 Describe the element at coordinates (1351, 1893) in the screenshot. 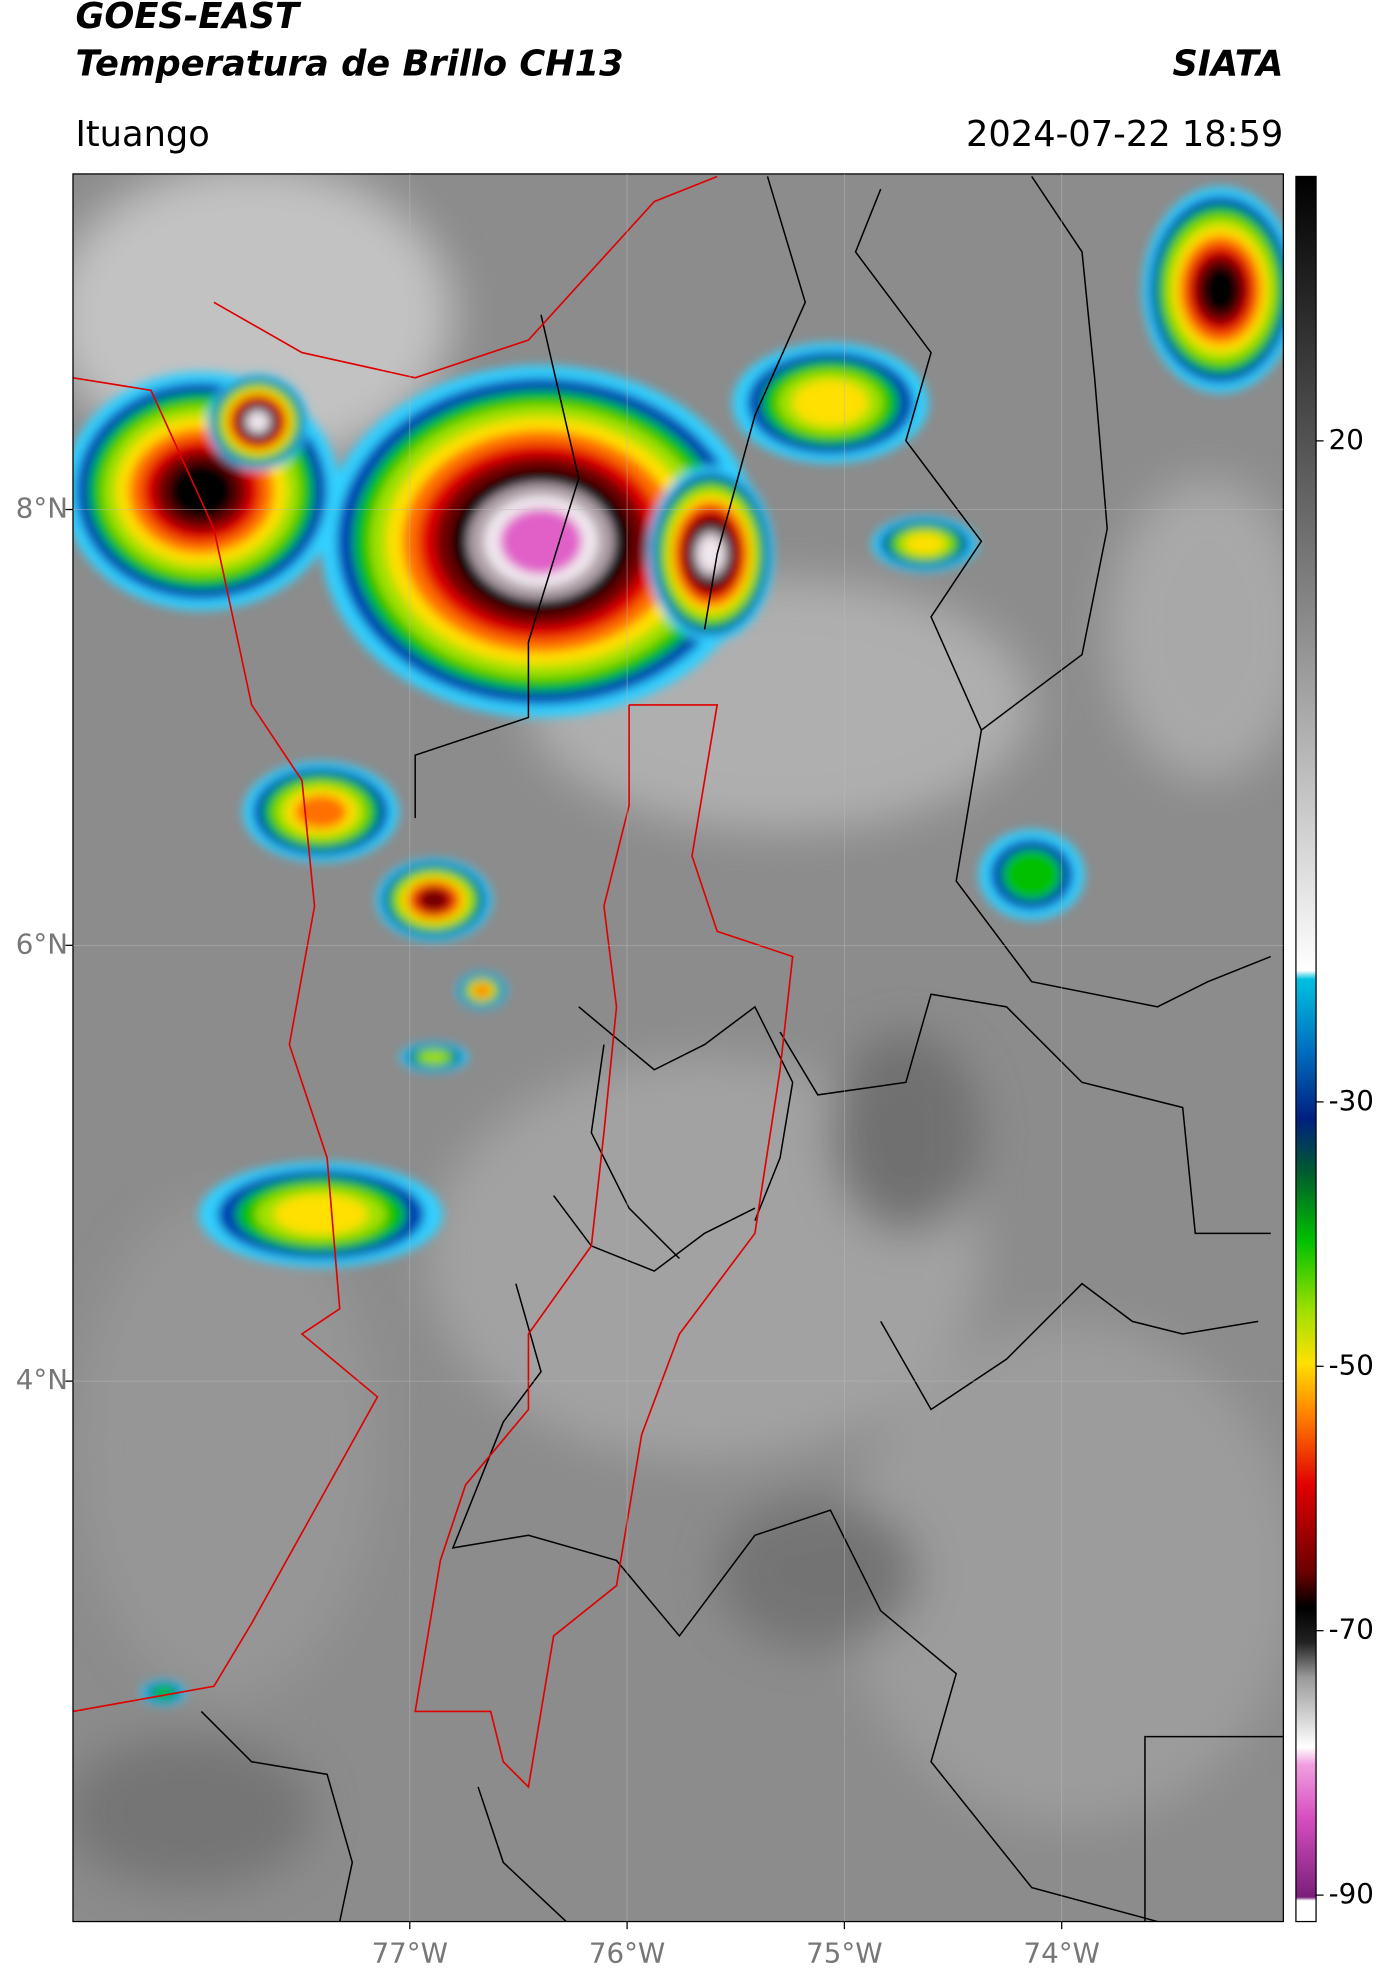

I see `colorbar-tick-label: -90` at that location.